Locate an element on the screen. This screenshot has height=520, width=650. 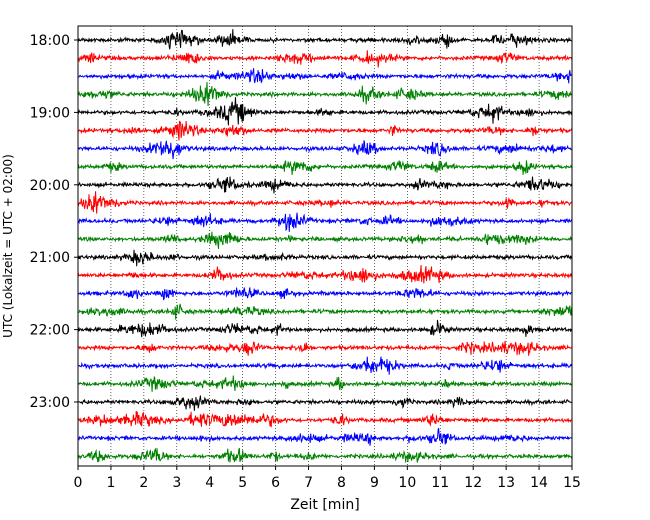
trace-2015 is located at coordinates (325, 202).